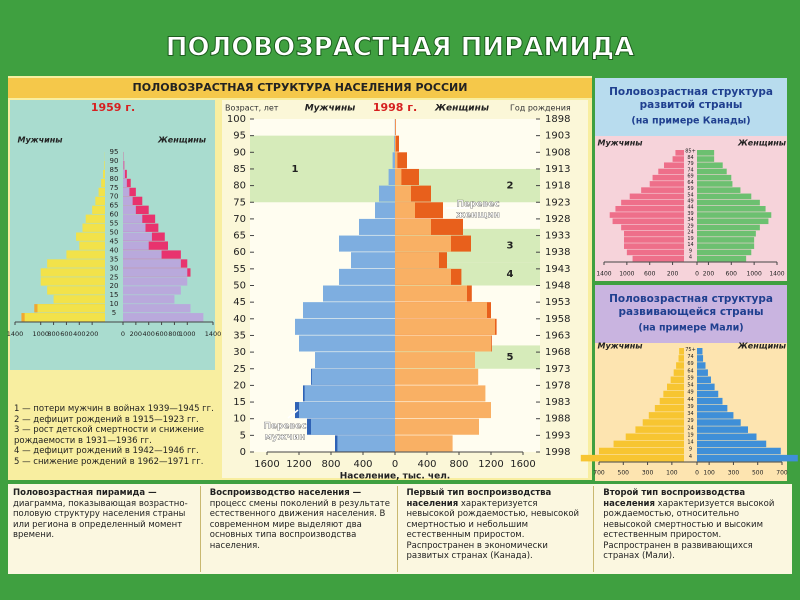 Image resolution: width=800 pixels, height=600 pixels. What do you see at coordinates (690, 226) in the screenshot?
I see `y-tick-label: 29` at bounding box center [690, 226].